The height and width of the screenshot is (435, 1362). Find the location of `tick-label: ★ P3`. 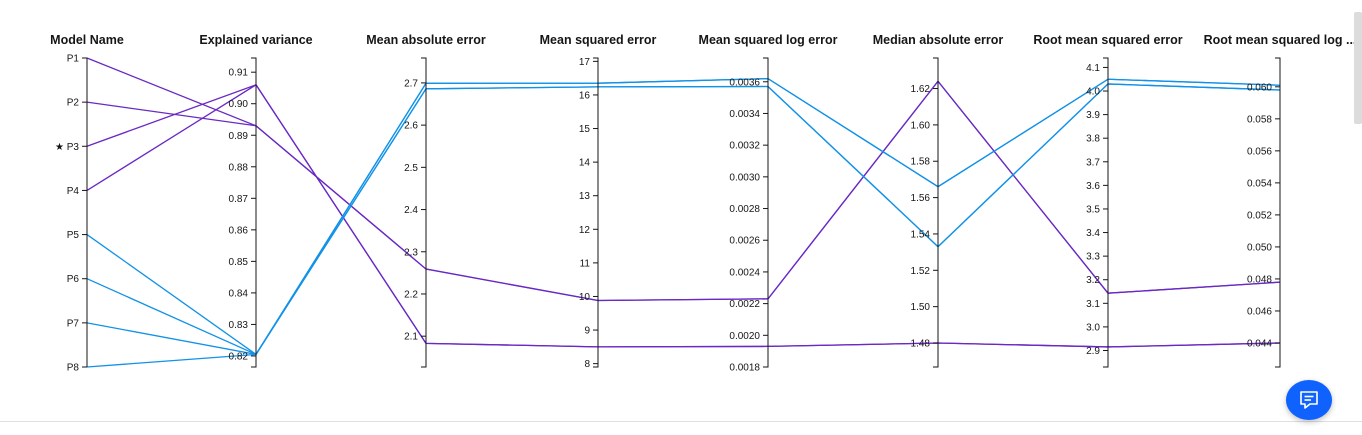

tick-label: ★ P3 is located at coordinates (67, 147).